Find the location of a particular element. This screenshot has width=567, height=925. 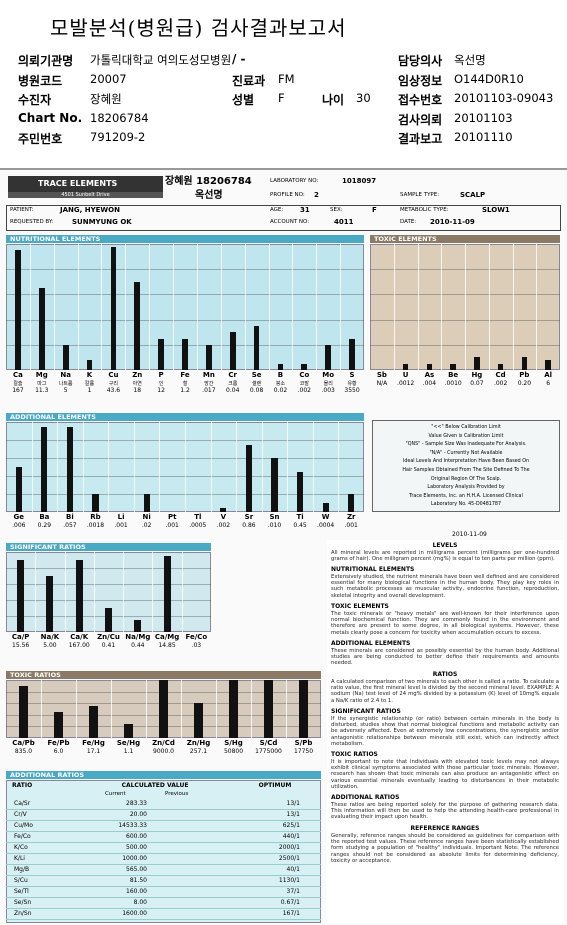

element-label: Se is located at coordinates (256, 375).